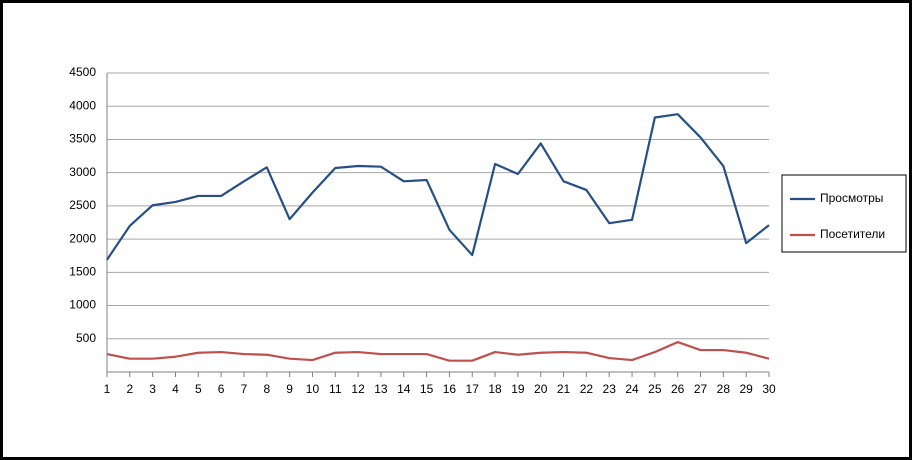 The height and width of the screenshot is (460, 912). Describe the element at coordinates (82, 272) in the screenshot. I see `y-tick-label: 1500` at that location.